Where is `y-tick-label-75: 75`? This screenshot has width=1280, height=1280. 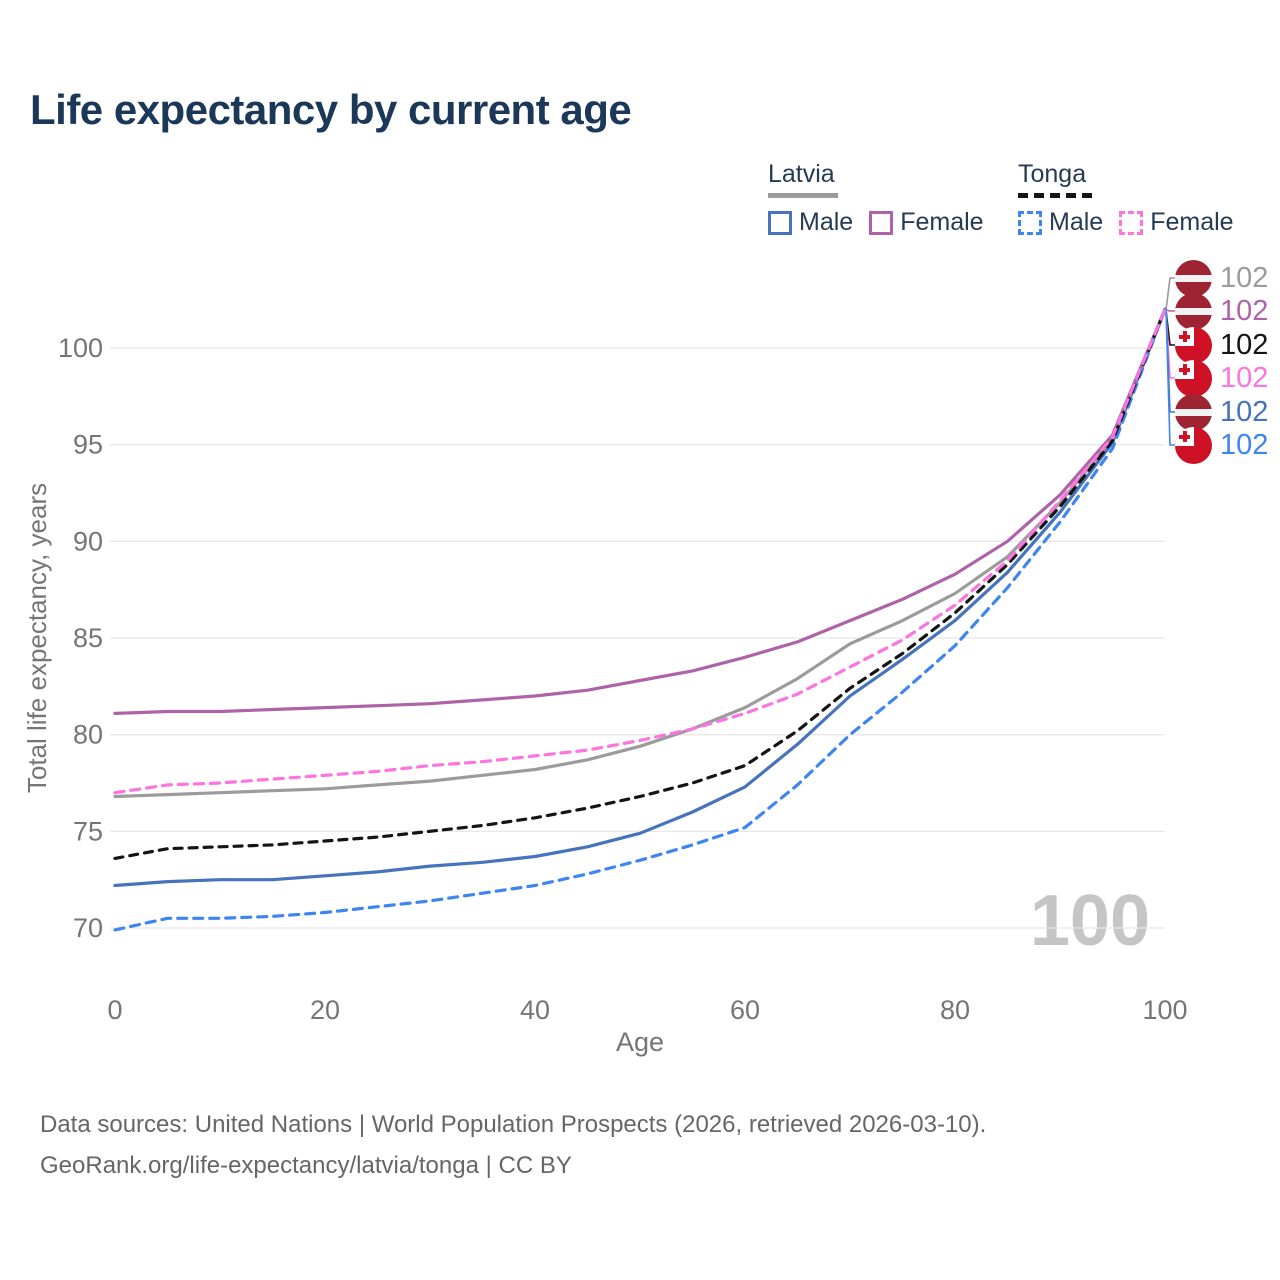
y-tick-label-75: 75 is located at coordinates (88, 831).